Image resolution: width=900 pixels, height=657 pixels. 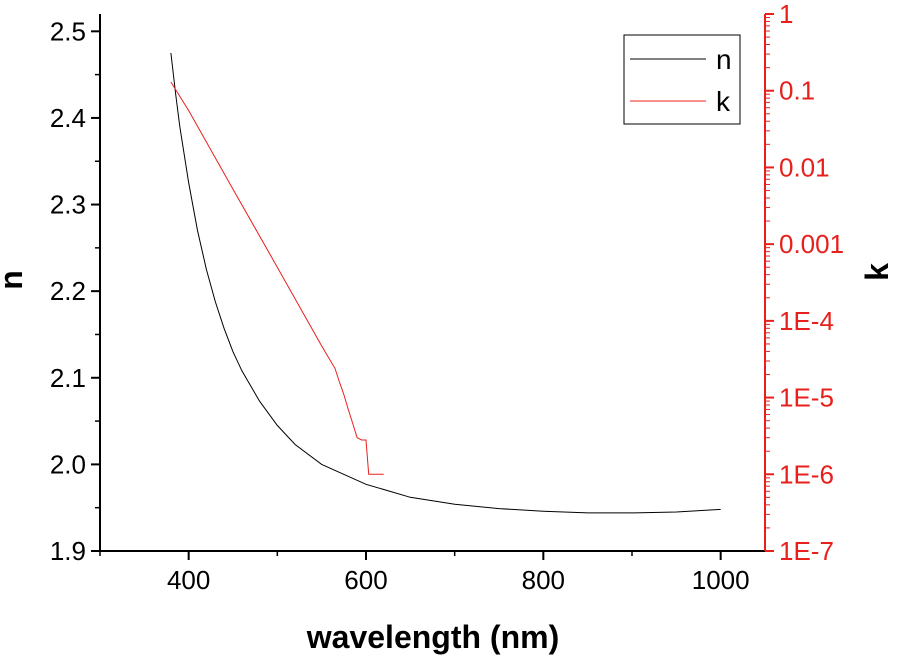 What do you see at coordinates (806, 474) in the screenshot?
I see `y-right-tick-label: 1E-6` at bounding box center [806, 474].